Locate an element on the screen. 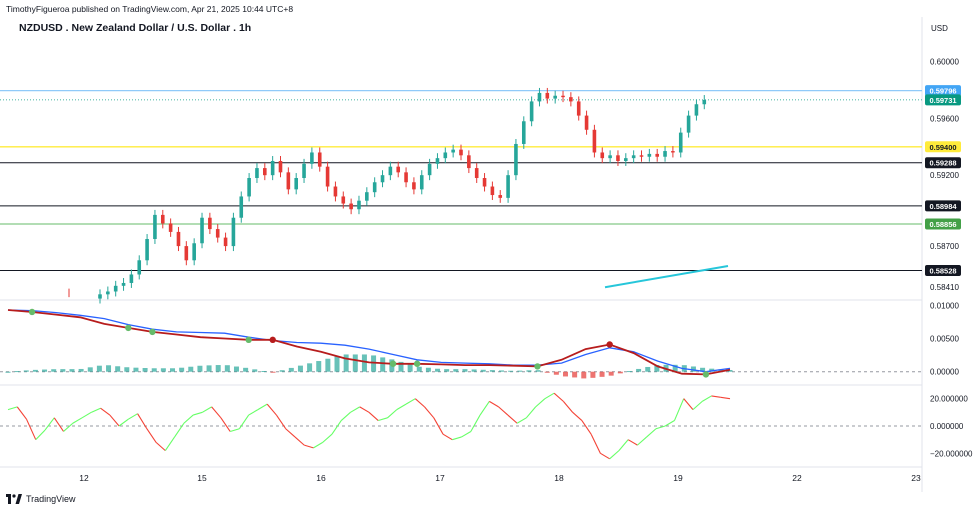 The height and width of the screenshot is (509, 975). tradingview-logo: TradingView is located at coordinates (41, 499).